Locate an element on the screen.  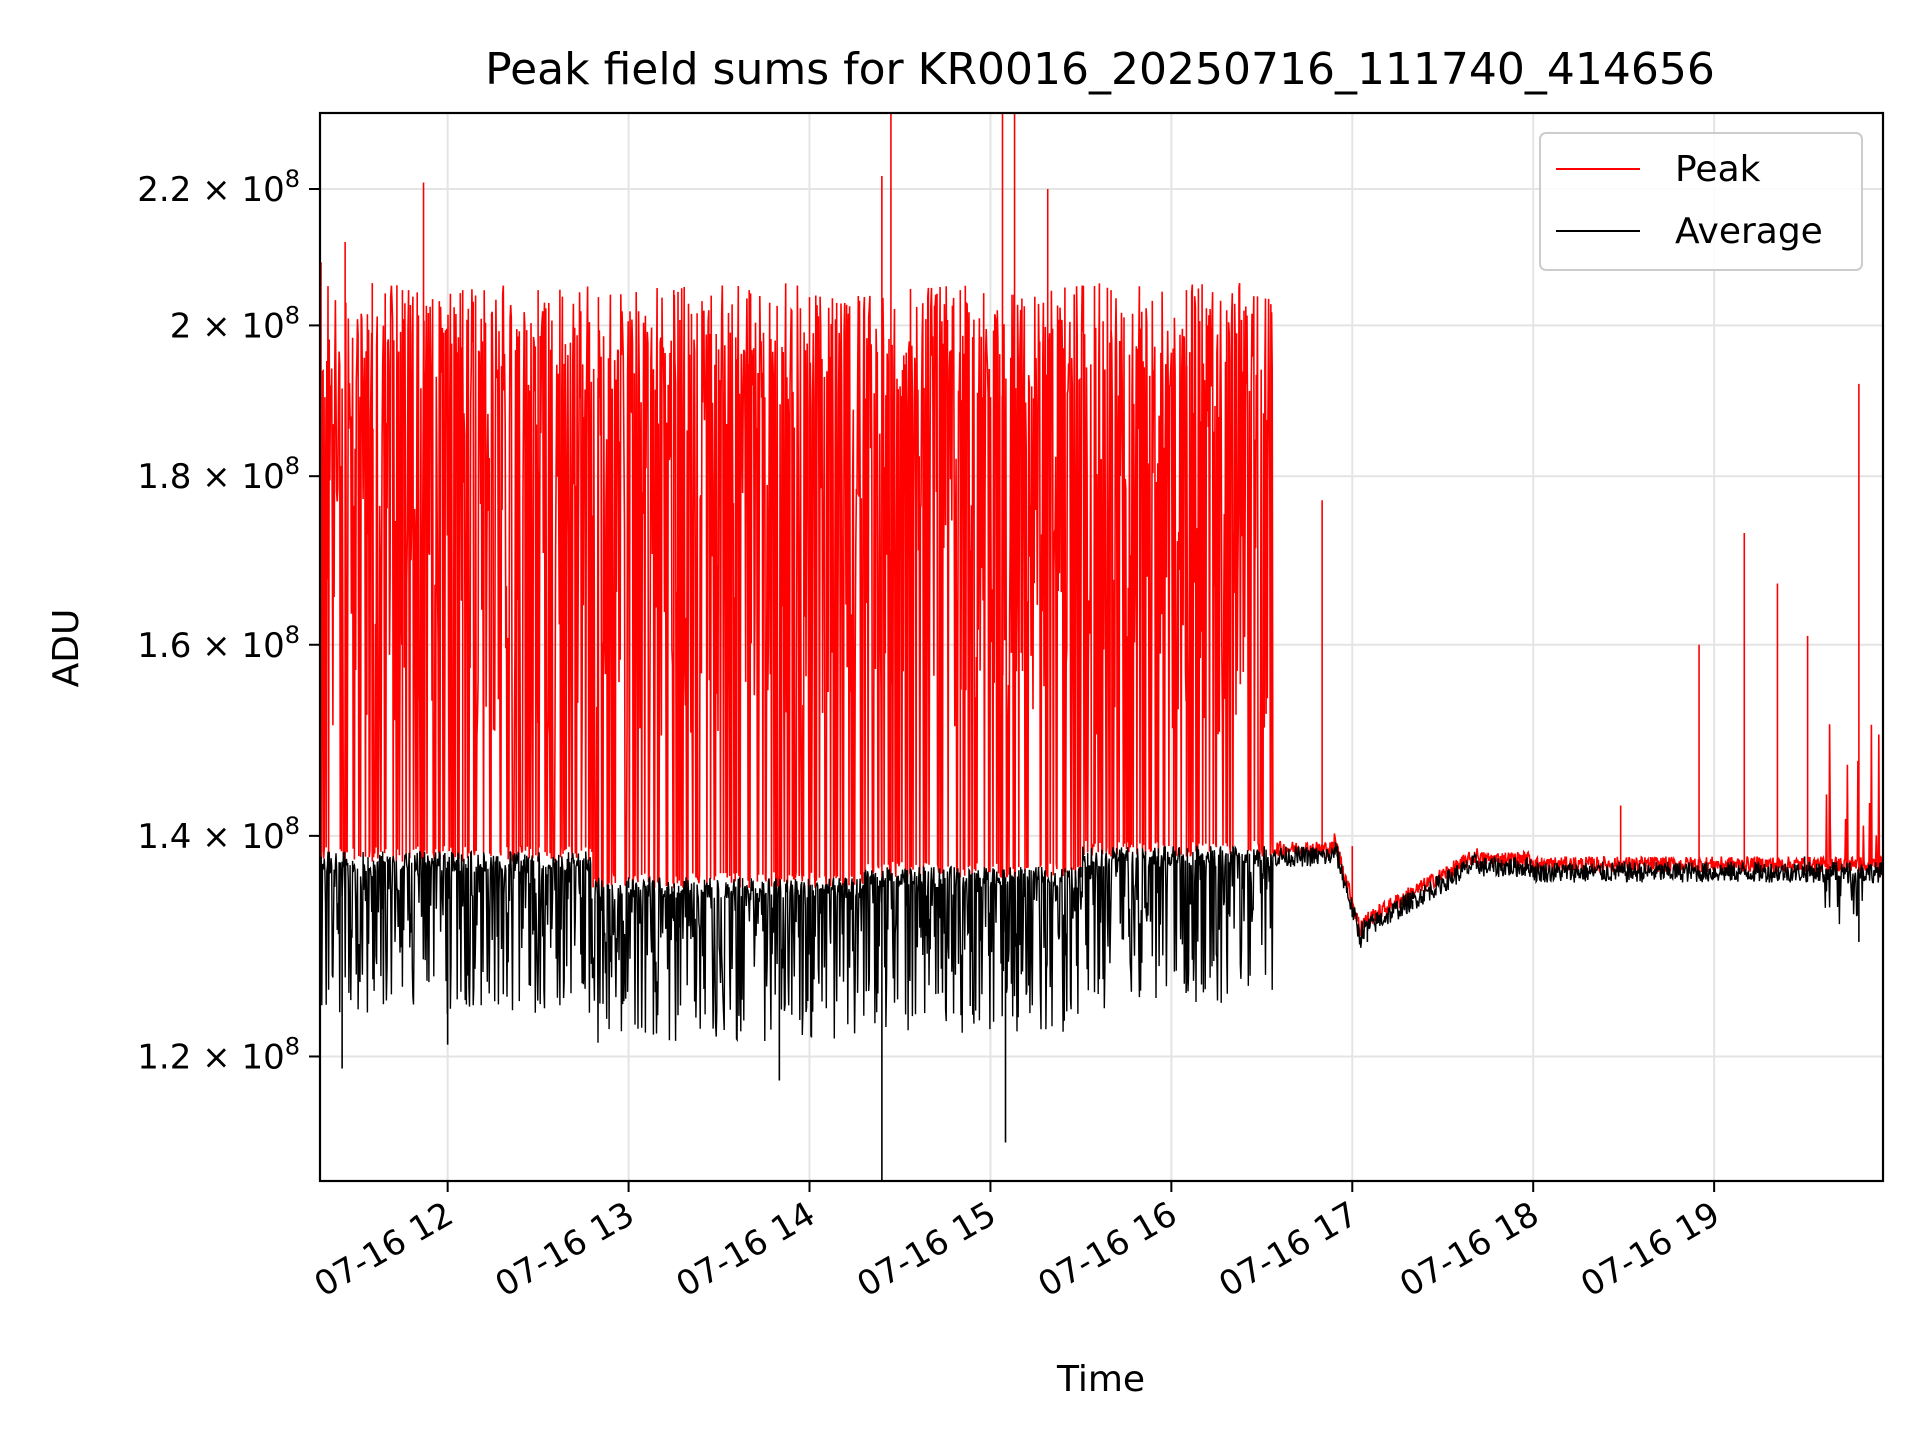
y-tick-label: 2 × 108 is located at coordinates (235, 323).